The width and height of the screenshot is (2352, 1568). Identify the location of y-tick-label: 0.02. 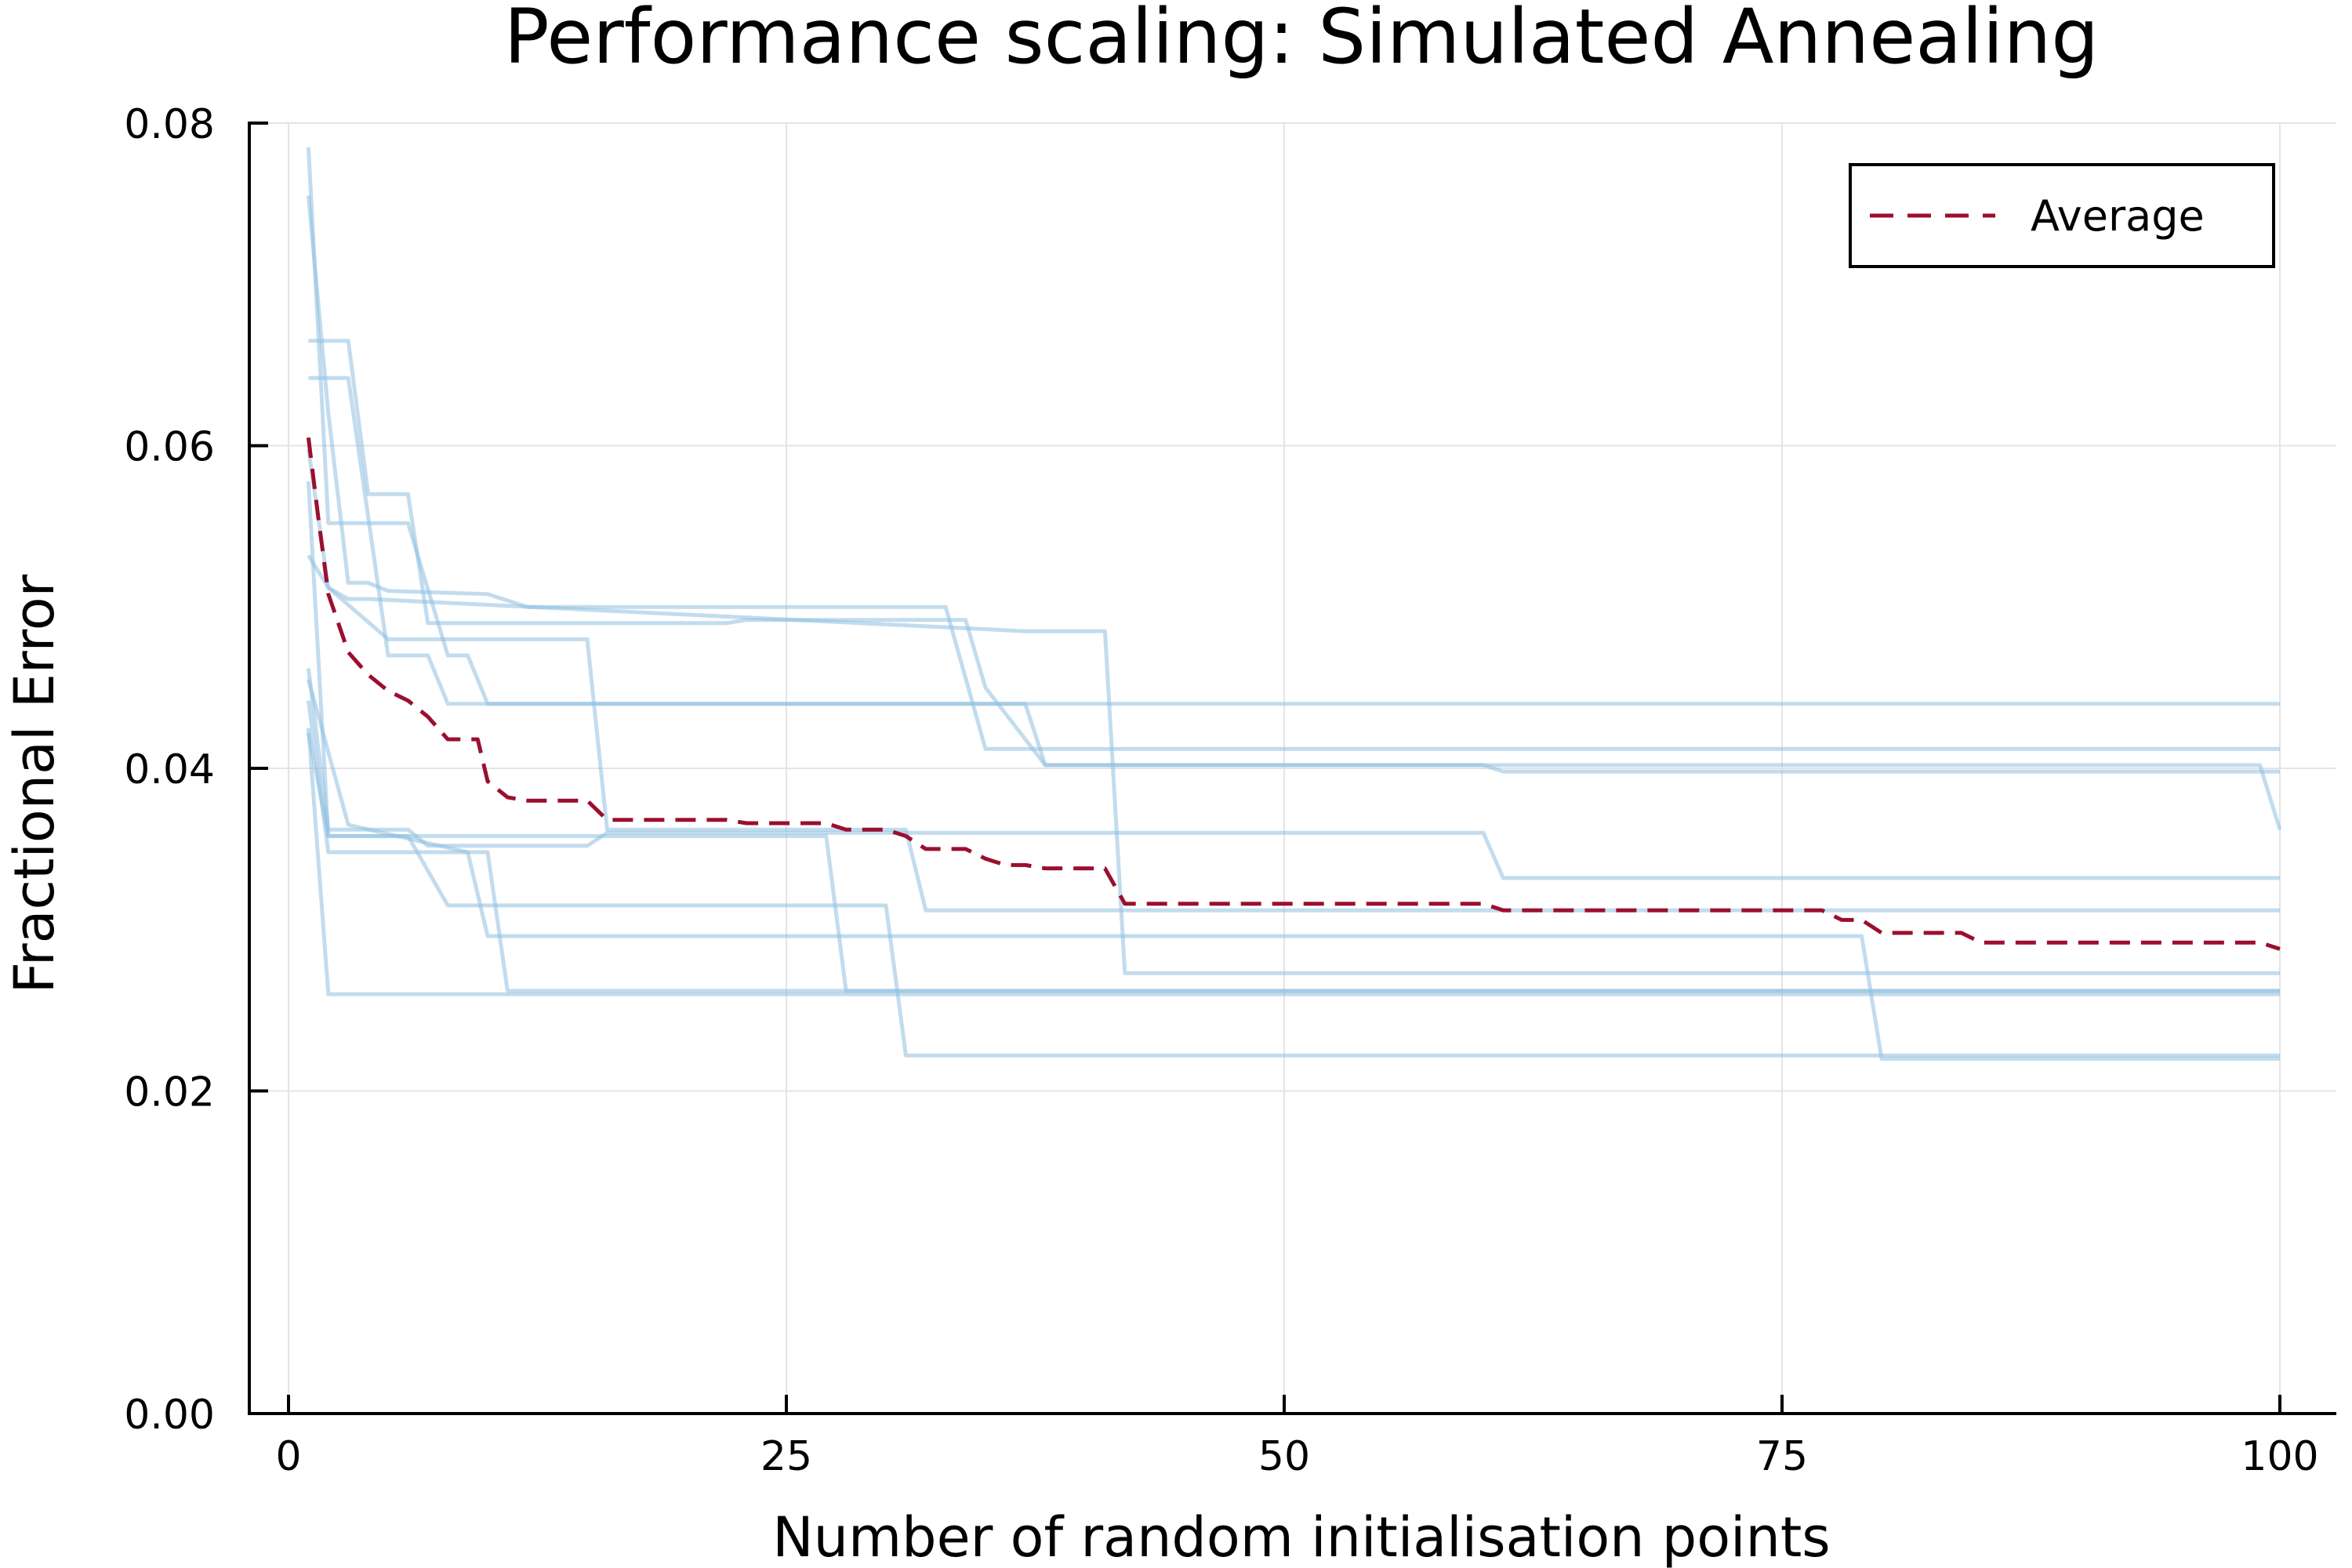
(169, 1092).